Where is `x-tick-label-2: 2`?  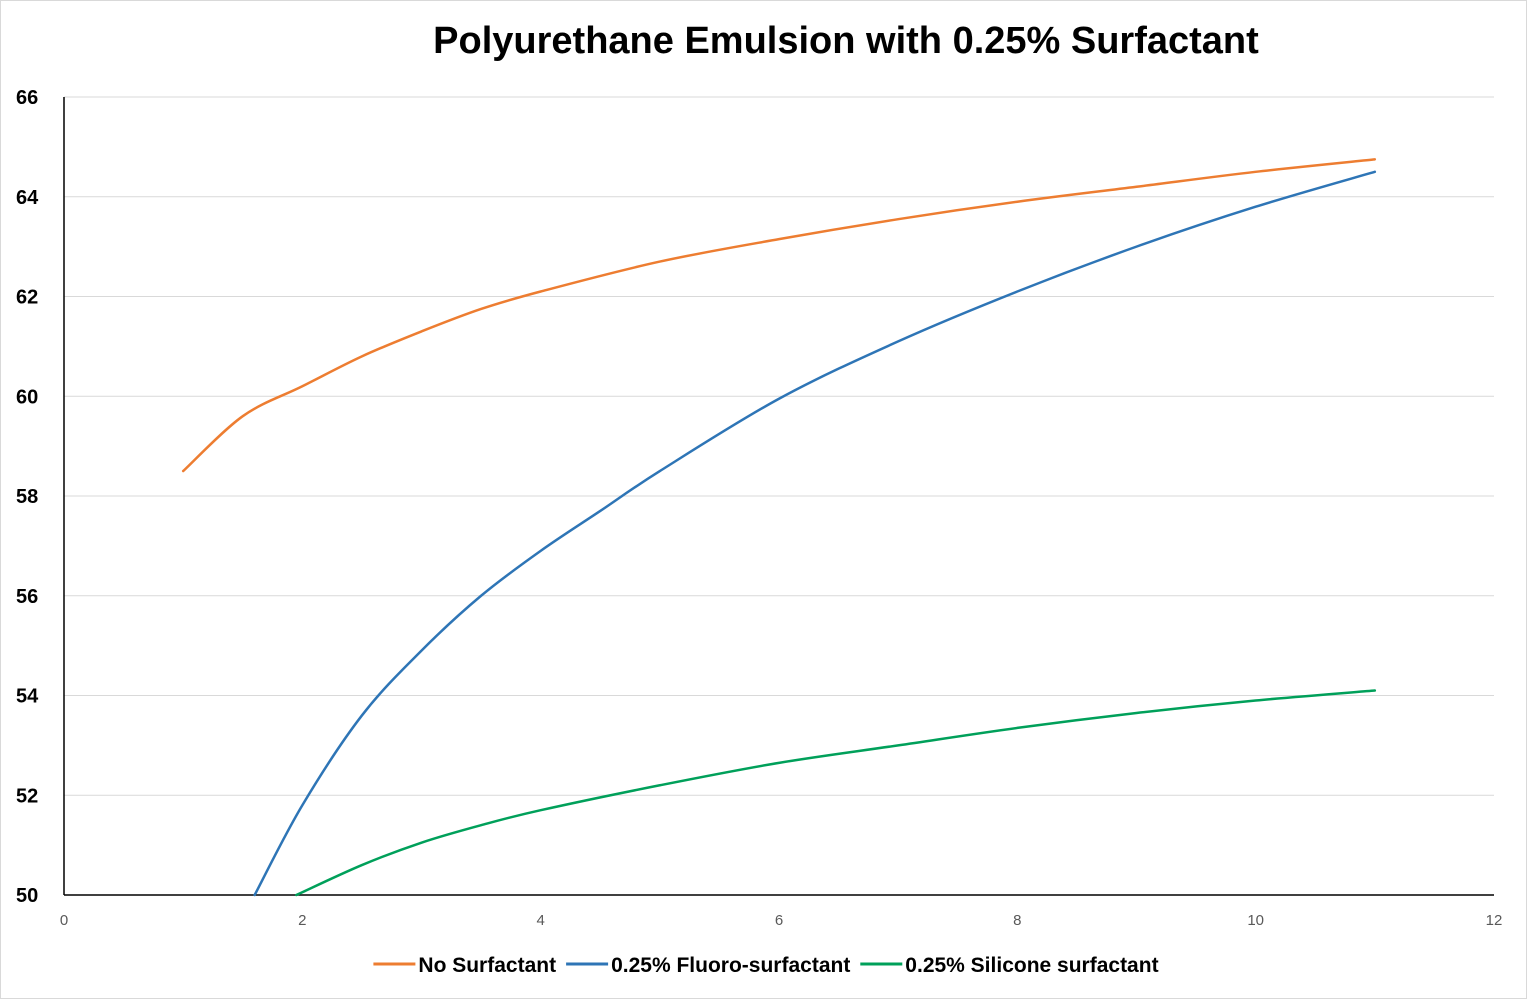 x-tick-label-2: 2 is located at coordinates (302, 920).